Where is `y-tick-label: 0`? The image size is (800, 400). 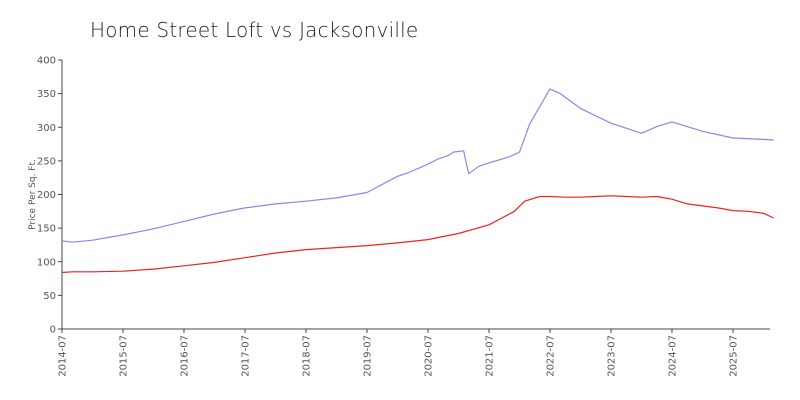
y-tick-label: 0 is located at coordinates (53, 330).